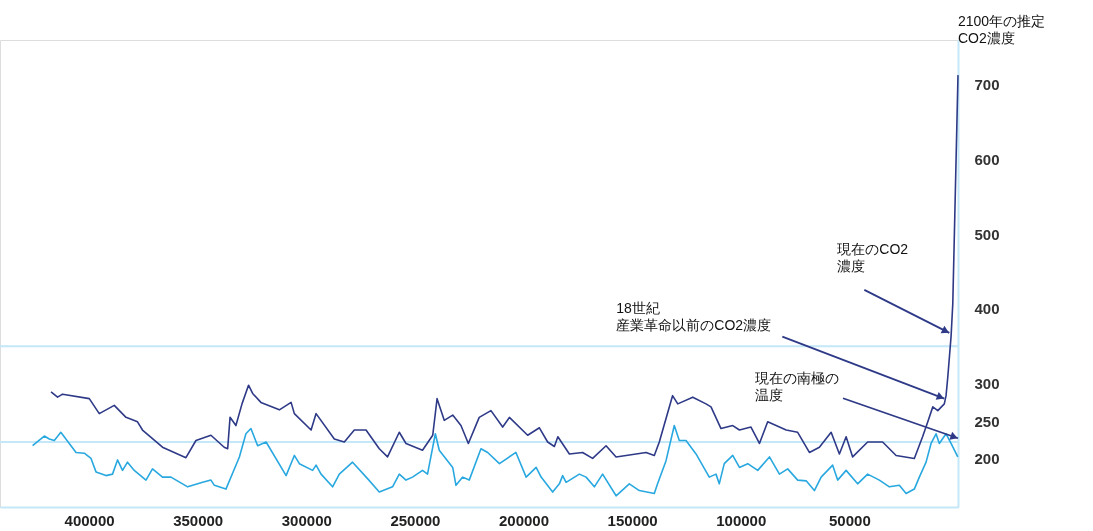 The width and height of the screenshot is (1093, 531). I want to click on y-tick-label: 300, so click(987, 384).